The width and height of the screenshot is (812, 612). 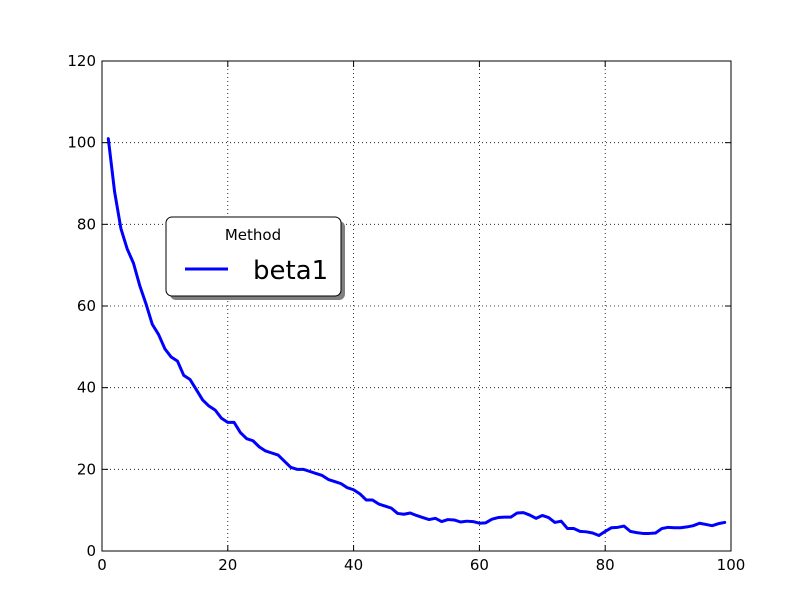 What do you see at coordinates (81, 61) in the screenshot?
I see `y-tick-label: 120` at bounding box center [81, 61].